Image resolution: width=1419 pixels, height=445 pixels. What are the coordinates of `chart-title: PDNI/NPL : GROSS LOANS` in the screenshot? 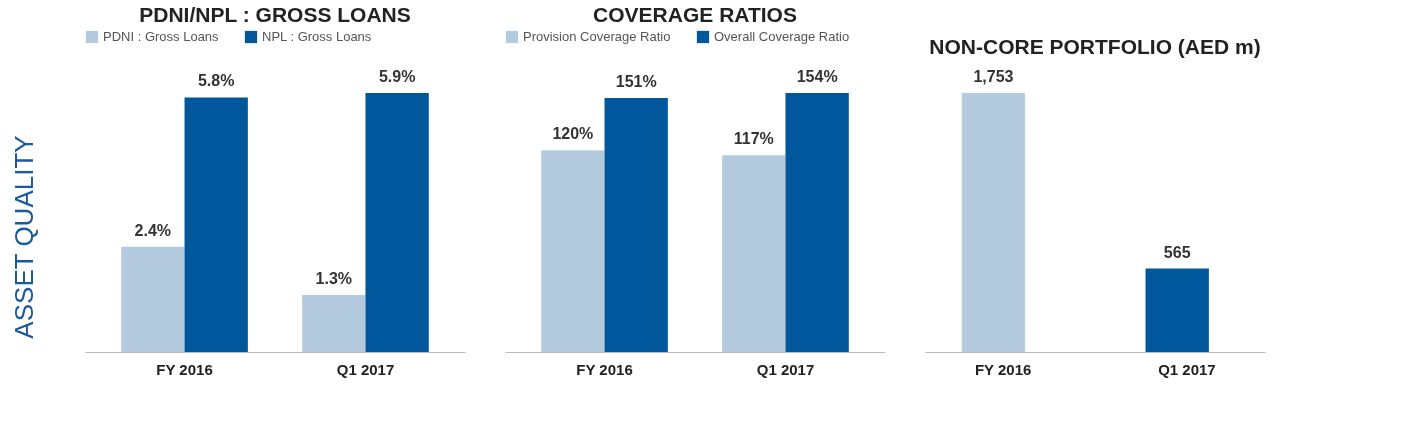 It's located at (275, 14).